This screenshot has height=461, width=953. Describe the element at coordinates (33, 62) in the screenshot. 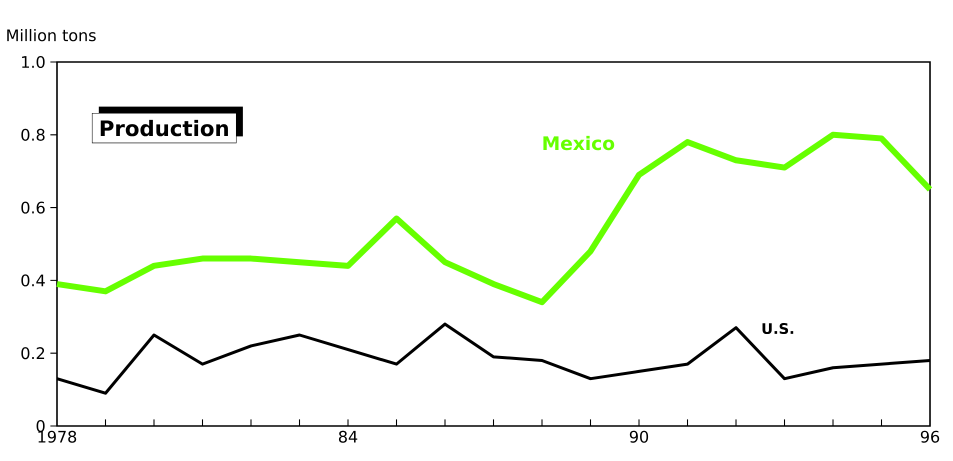

I see `y-tick-label: 1.0` at that location.